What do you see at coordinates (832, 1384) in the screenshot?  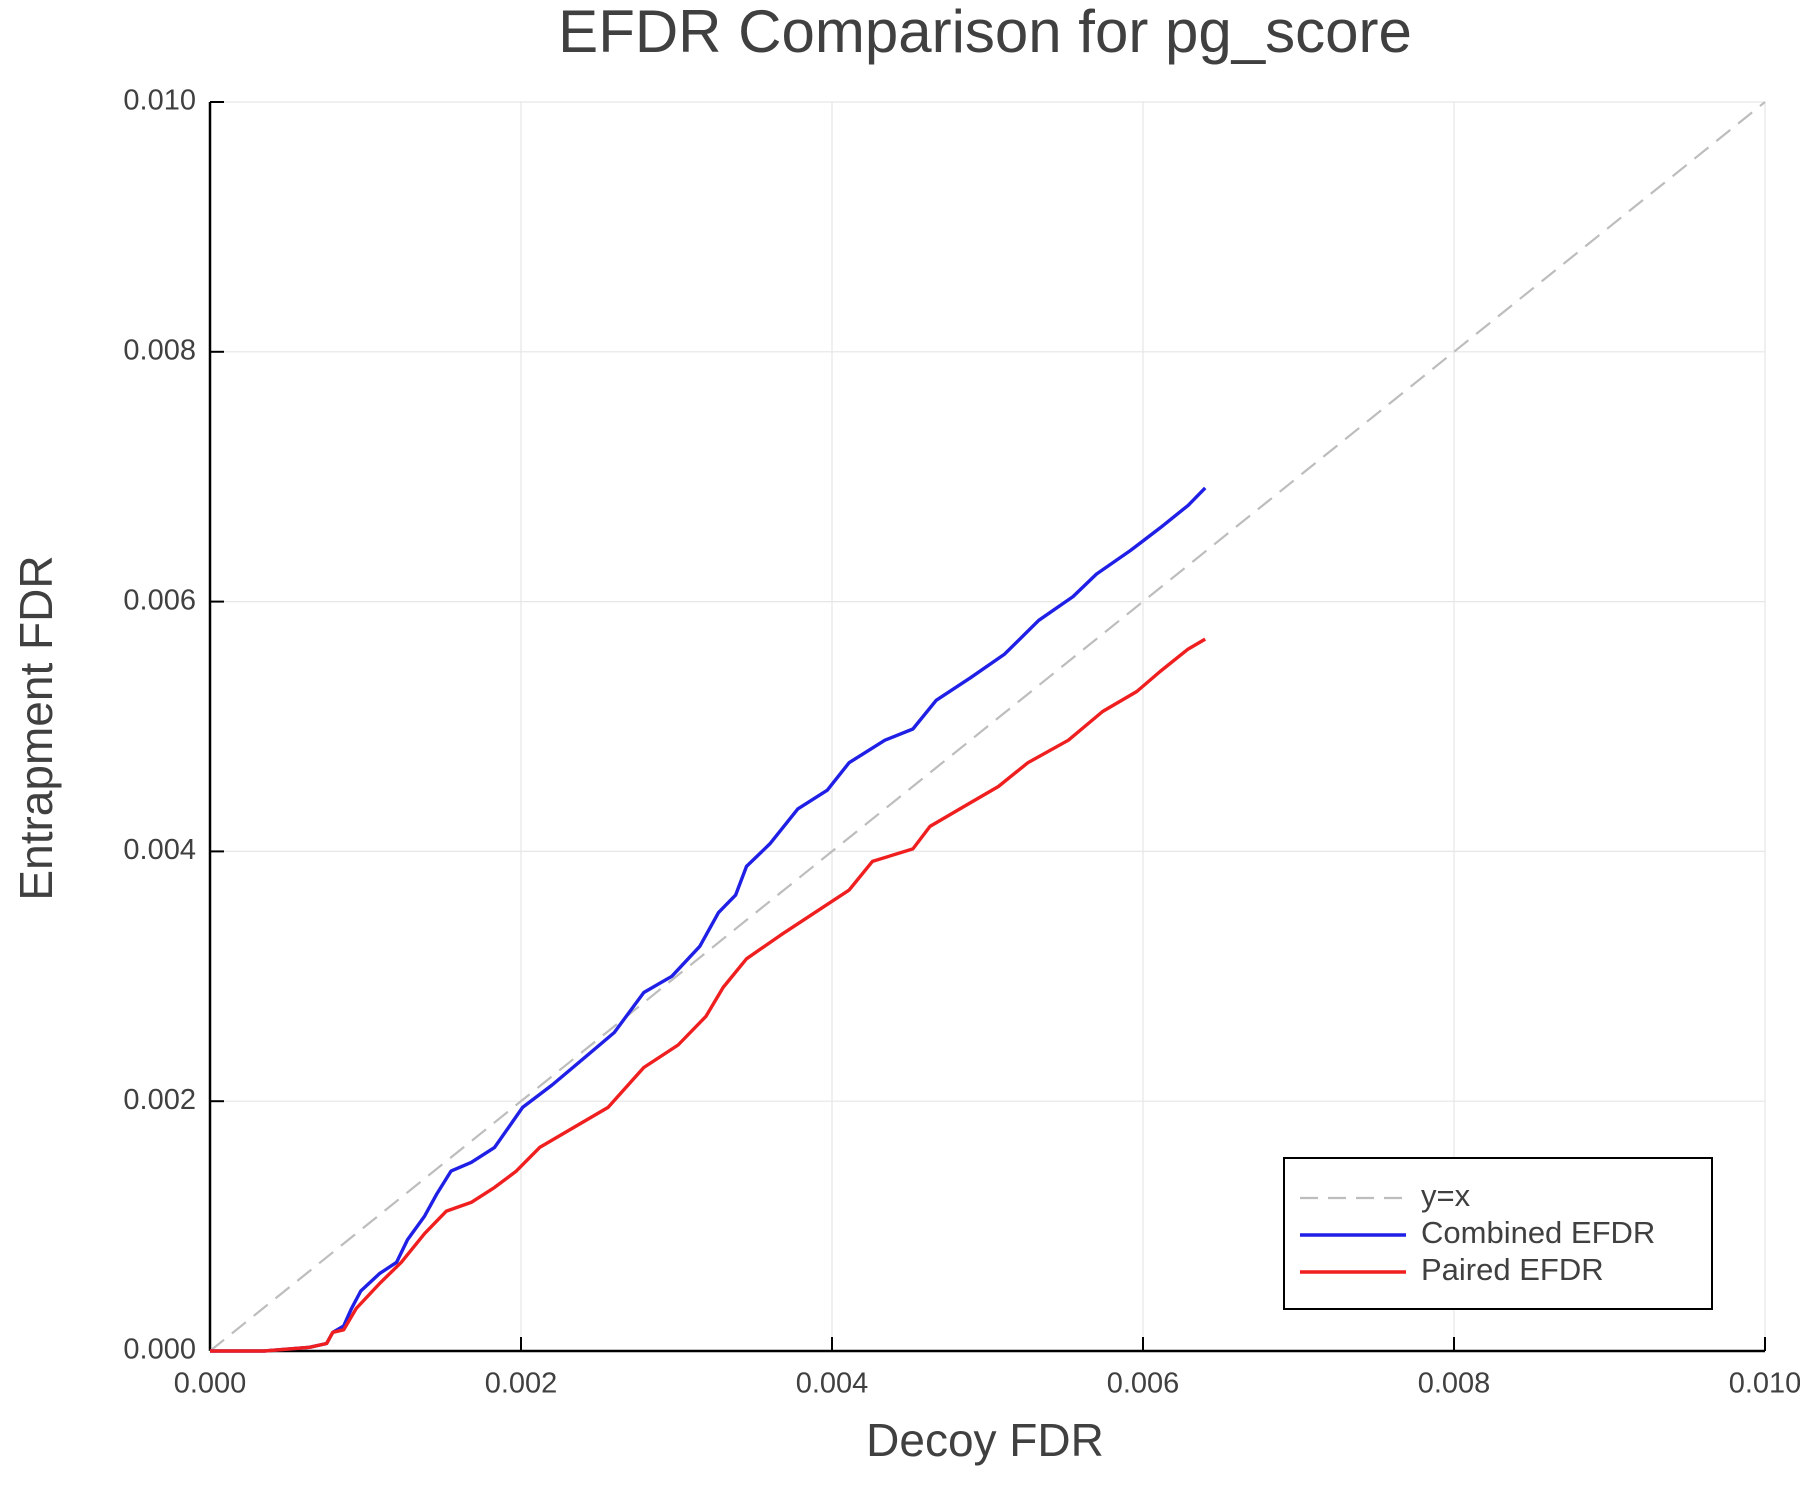 I see `x-tick-label: 0.004` at bounding box center [832, 1384].